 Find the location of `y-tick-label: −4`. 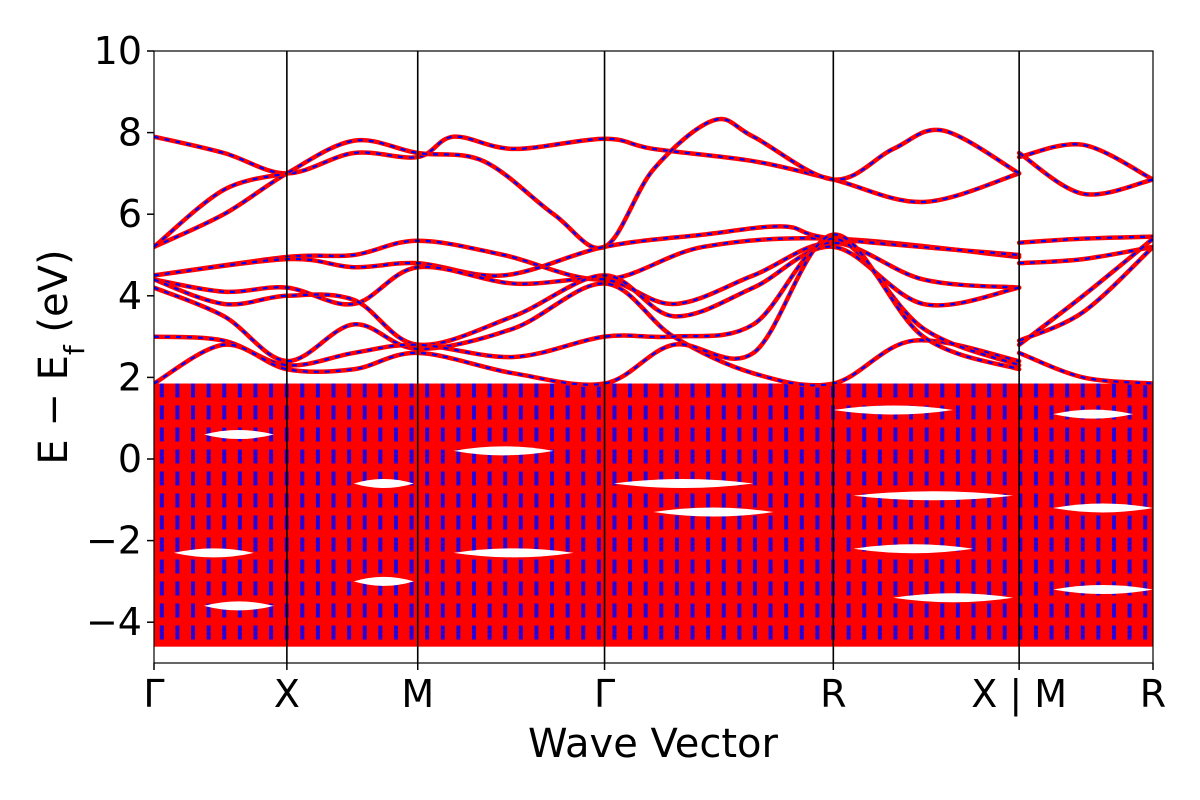

y-tick-label: −4 is located at coordinates (114, 622).